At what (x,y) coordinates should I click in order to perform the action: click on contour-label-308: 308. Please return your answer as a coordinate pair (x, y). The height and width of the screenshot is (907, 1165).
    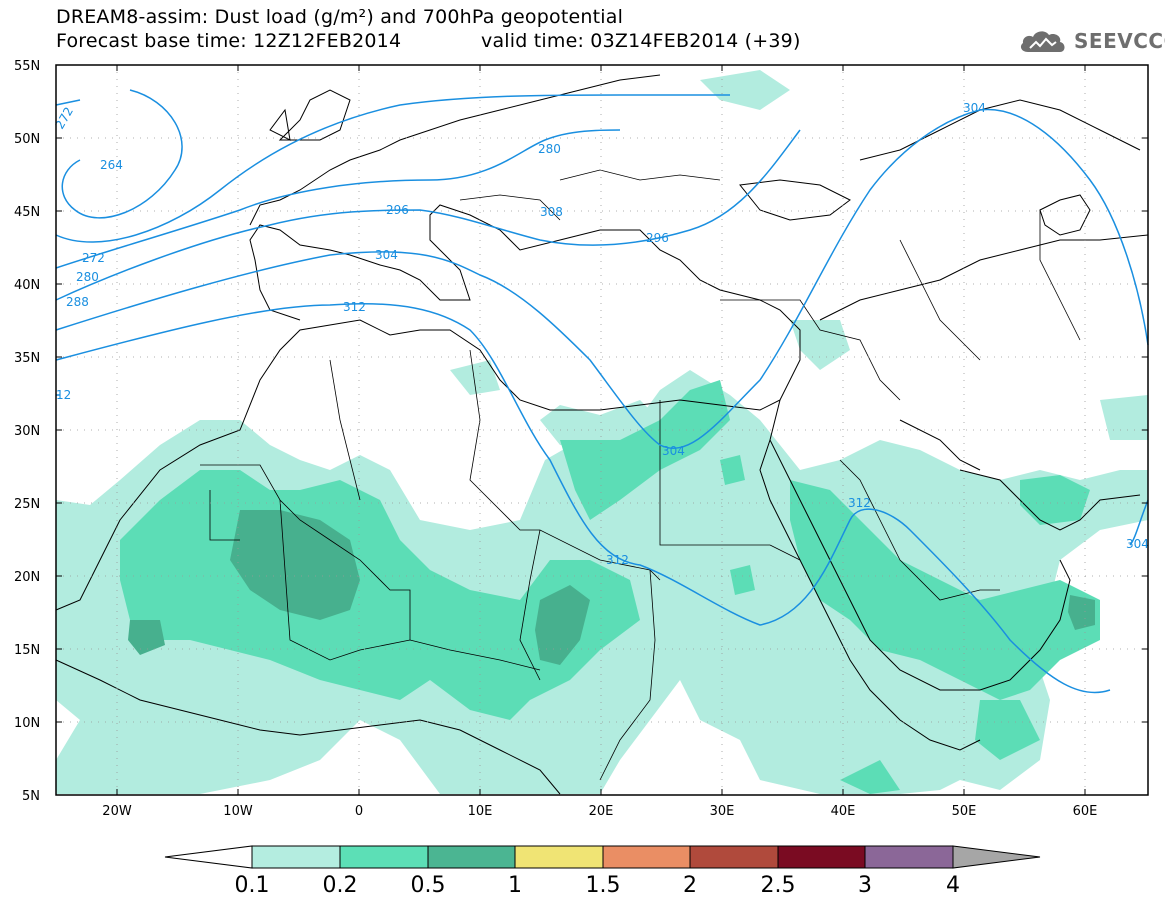
    Looking at the image, I should click on (551, 212).